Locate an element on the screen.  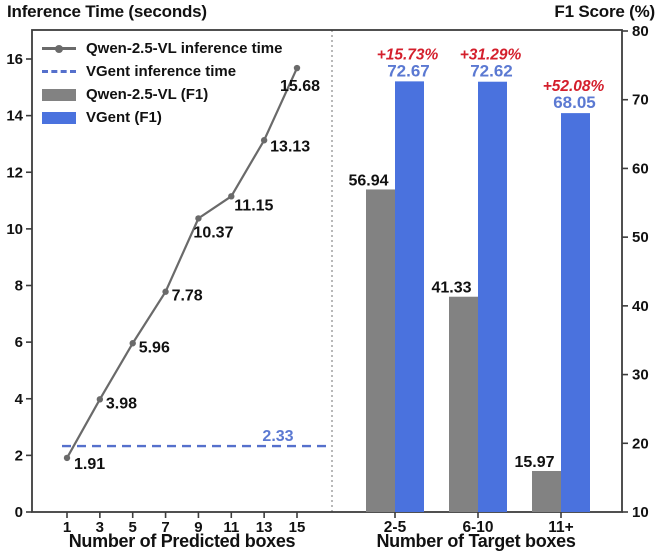
legend-label: Qwen-2.5-VL inference time is located at coordinates (184, 48).